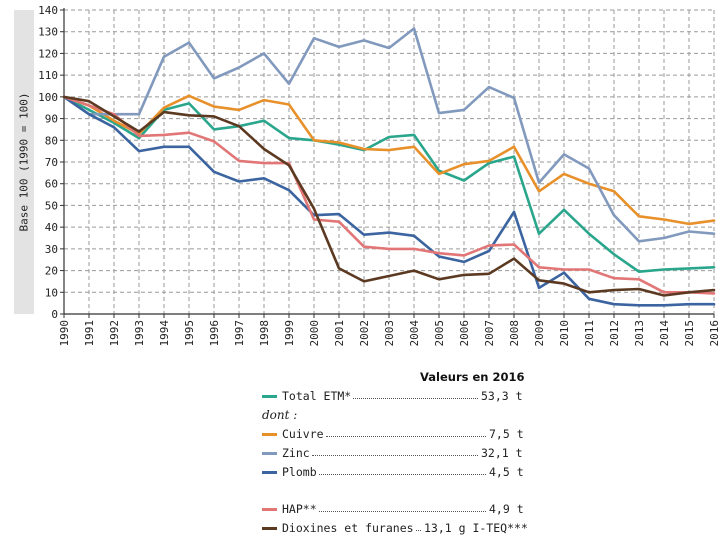 The width and height of the screenshot is (725, 550). What do you see at coordinates (415, 398) in the screenshot?
I see `legend-leader-total-etm` at bounding box center [415, 398].